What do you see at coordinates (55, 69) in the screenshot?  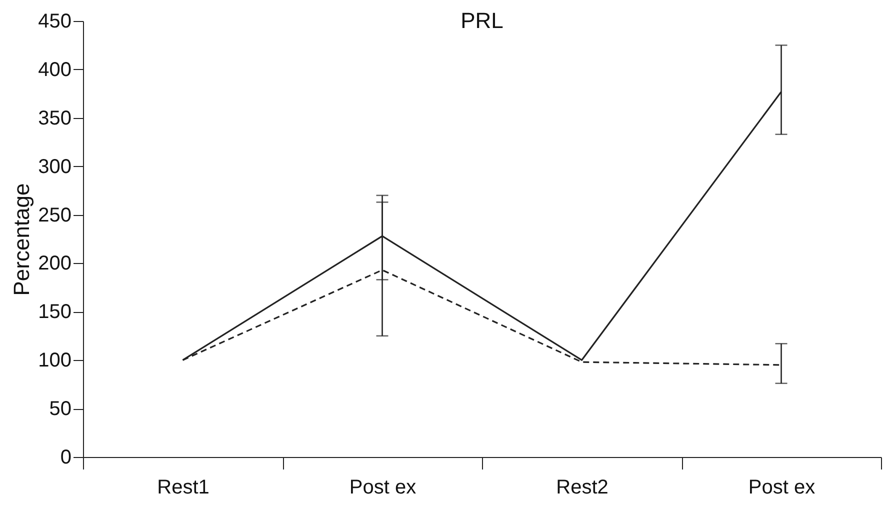 I see `y-tick-label: 400` at bounding box center [55, 69].